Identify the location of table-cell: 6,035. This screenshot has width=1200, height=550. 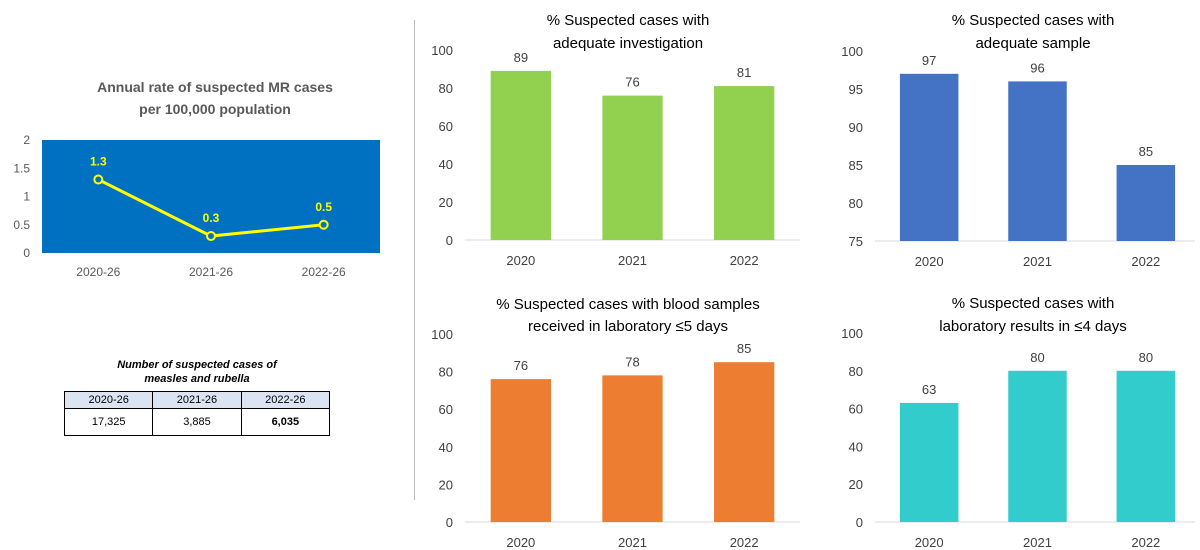
(285, 422).